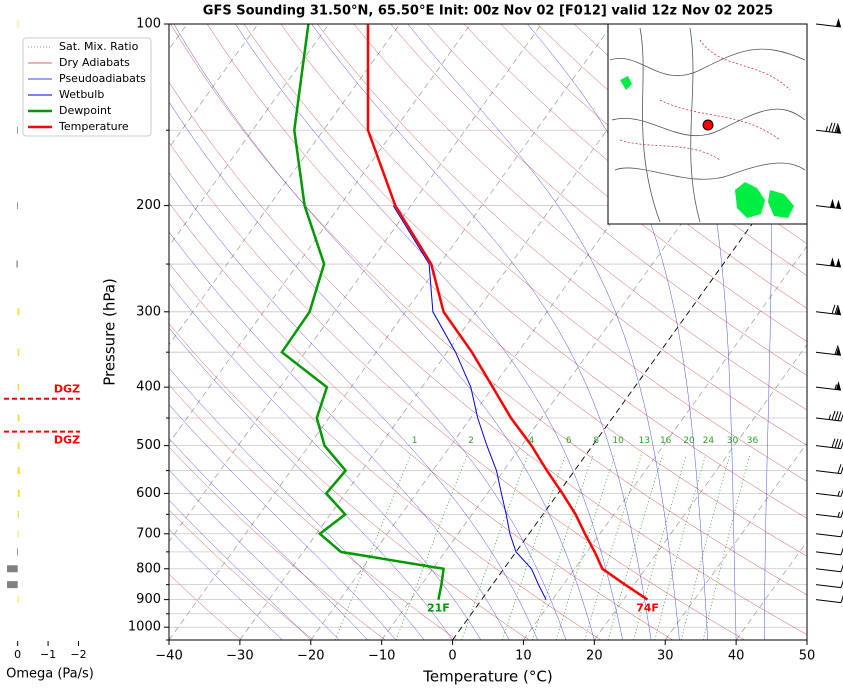  Describe the element at coordinates (733, 441) in the screenshot. I see `mixing-ratio-label: 30` at that location.